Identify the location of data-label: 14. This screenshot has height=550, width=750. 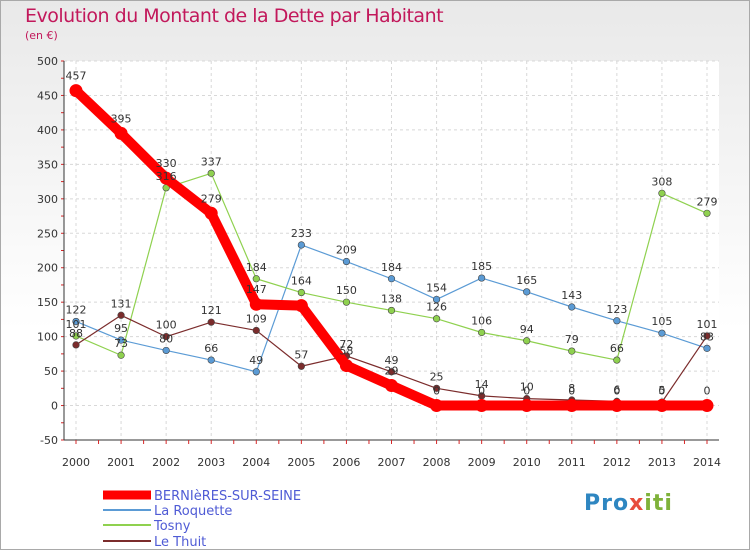
(482, 384).